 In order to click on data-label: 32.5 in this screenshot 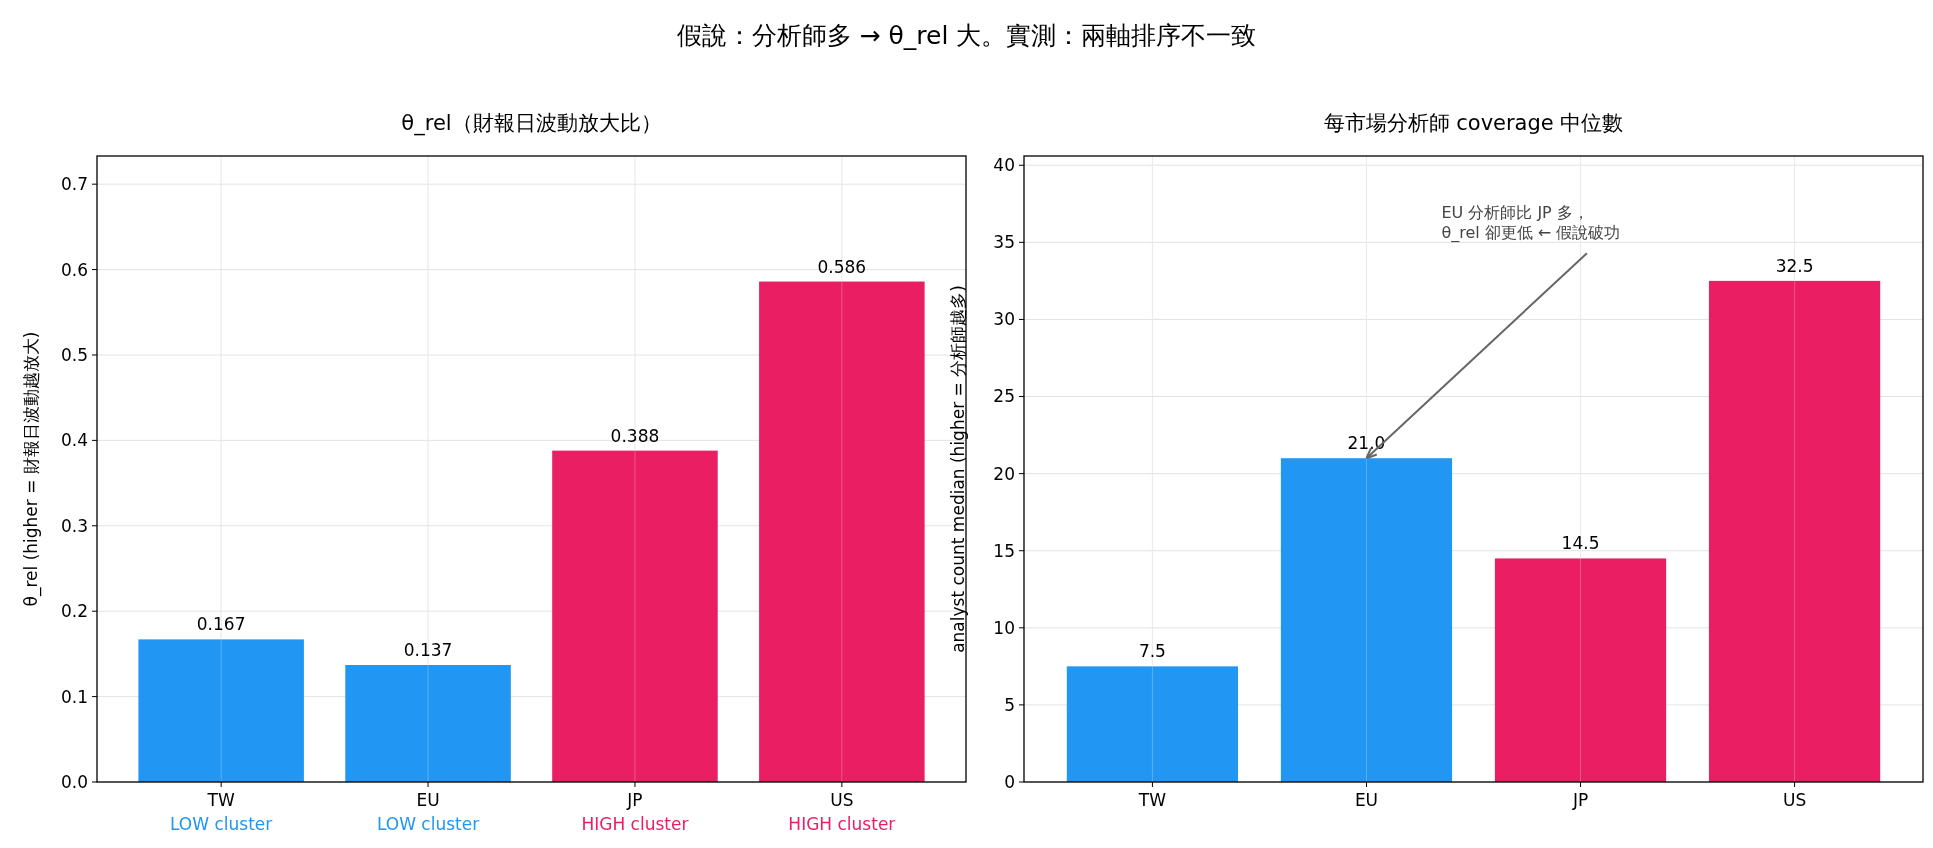, I will do `click(1794, 265)`.